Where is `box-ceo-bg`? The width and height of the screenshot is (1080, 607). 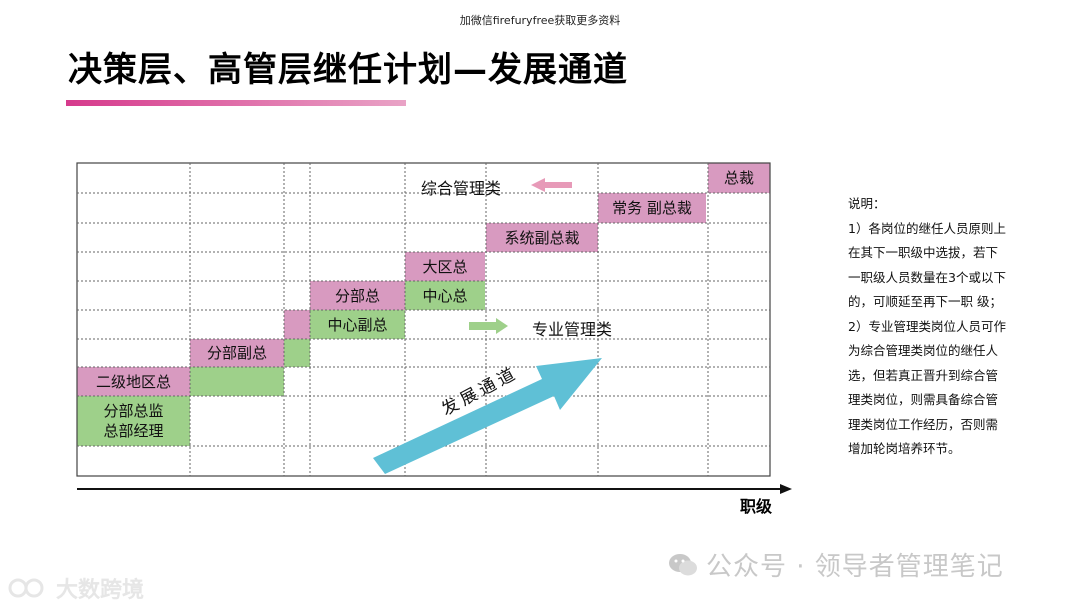
box-ceo-bg is located at coordinates (739, 178).